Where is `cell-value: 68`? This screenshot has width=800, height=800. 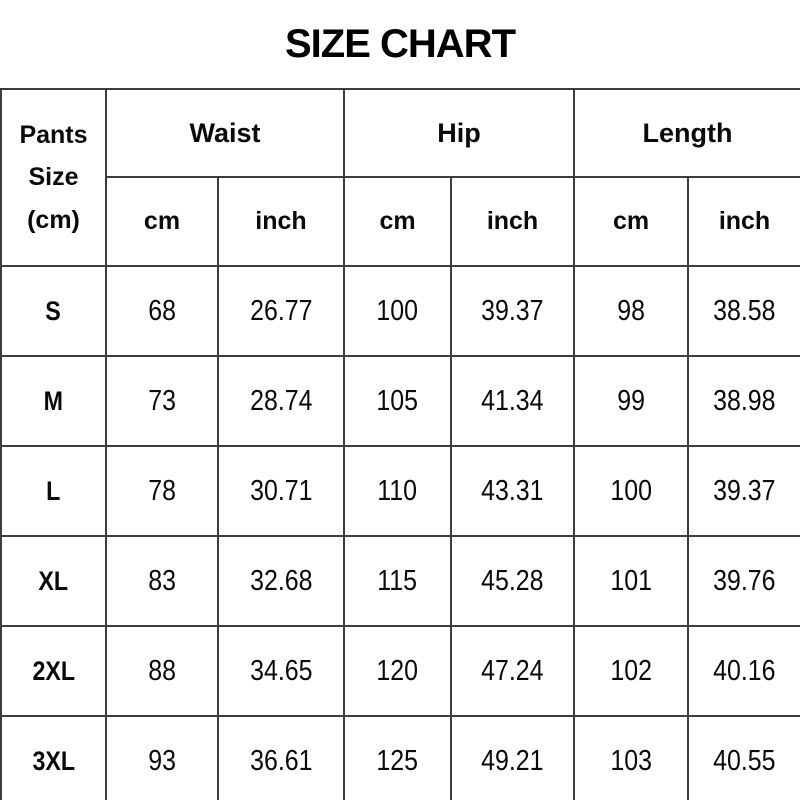
cell-value: 68 is located at coordinates (162, 310).